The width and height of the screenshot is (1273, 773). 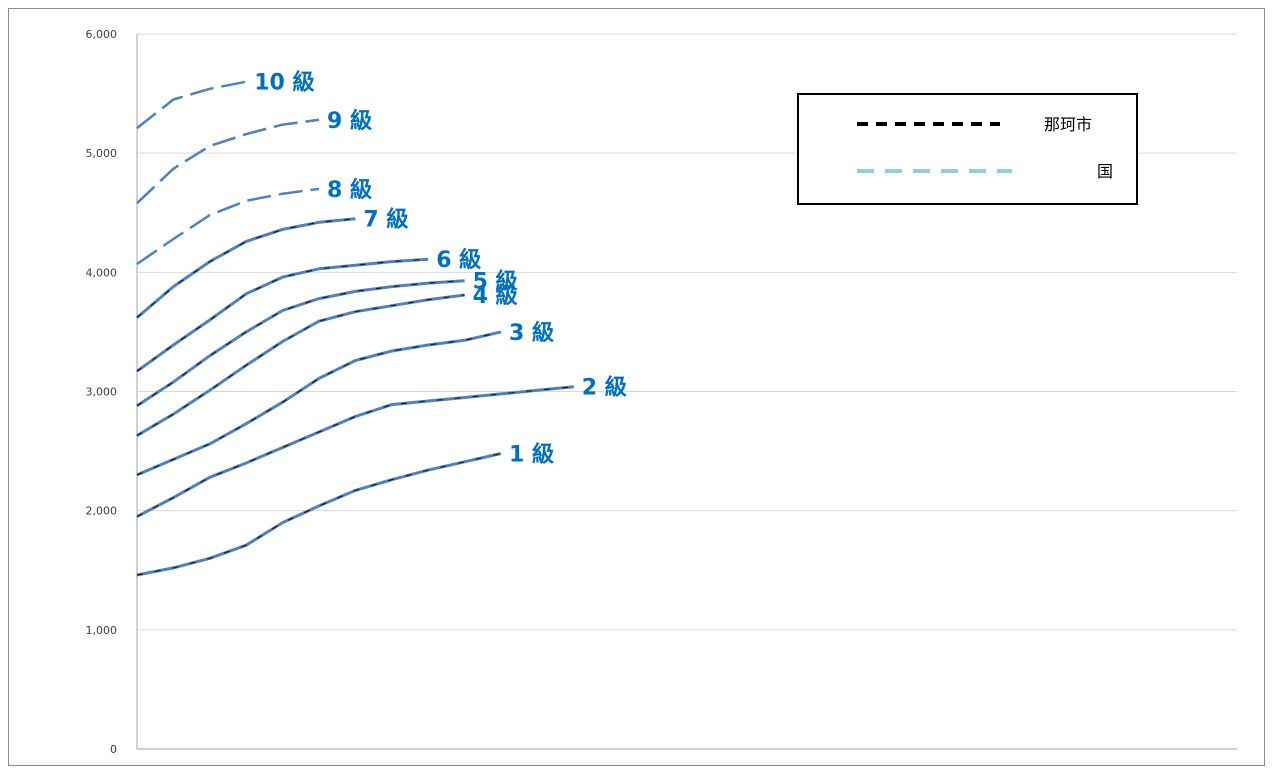 What do you see at coordinates (349, 190) in the screenshot?
I see `series-label: 8 級` at bounding box center [349, 190].